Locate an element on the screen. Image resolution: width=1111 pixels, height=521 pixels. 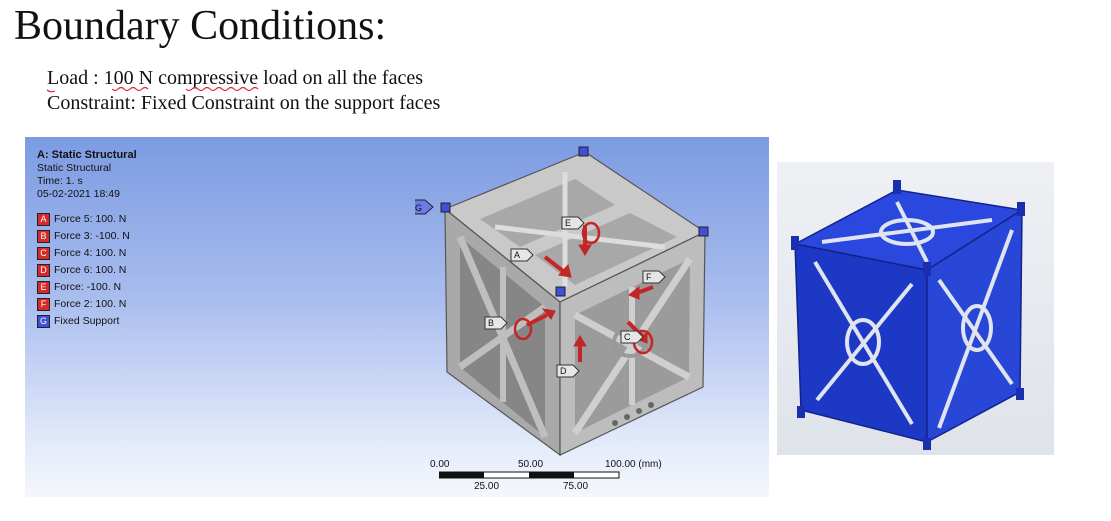
callout-d: D is located at coordinates (563, 371).